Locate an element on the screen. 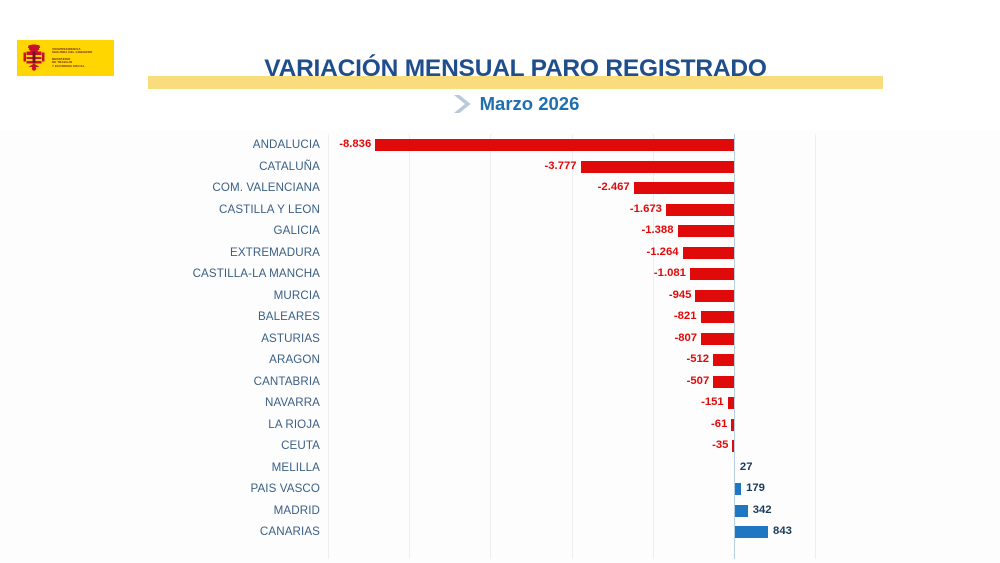  category-label: MELILLA is located at coordinates (295, 467).